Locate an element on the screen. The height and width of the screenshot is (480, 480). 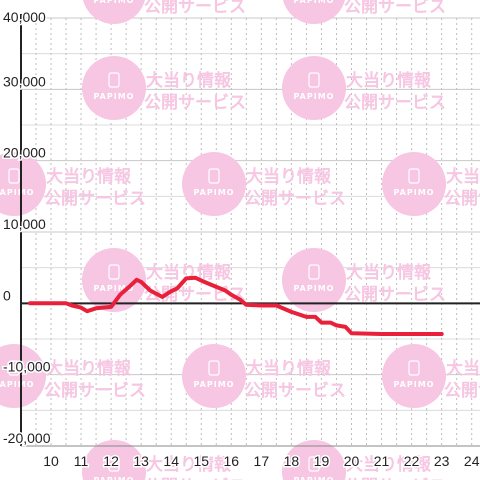
x-tick-label: 22 is located at coordinates (412, 461).